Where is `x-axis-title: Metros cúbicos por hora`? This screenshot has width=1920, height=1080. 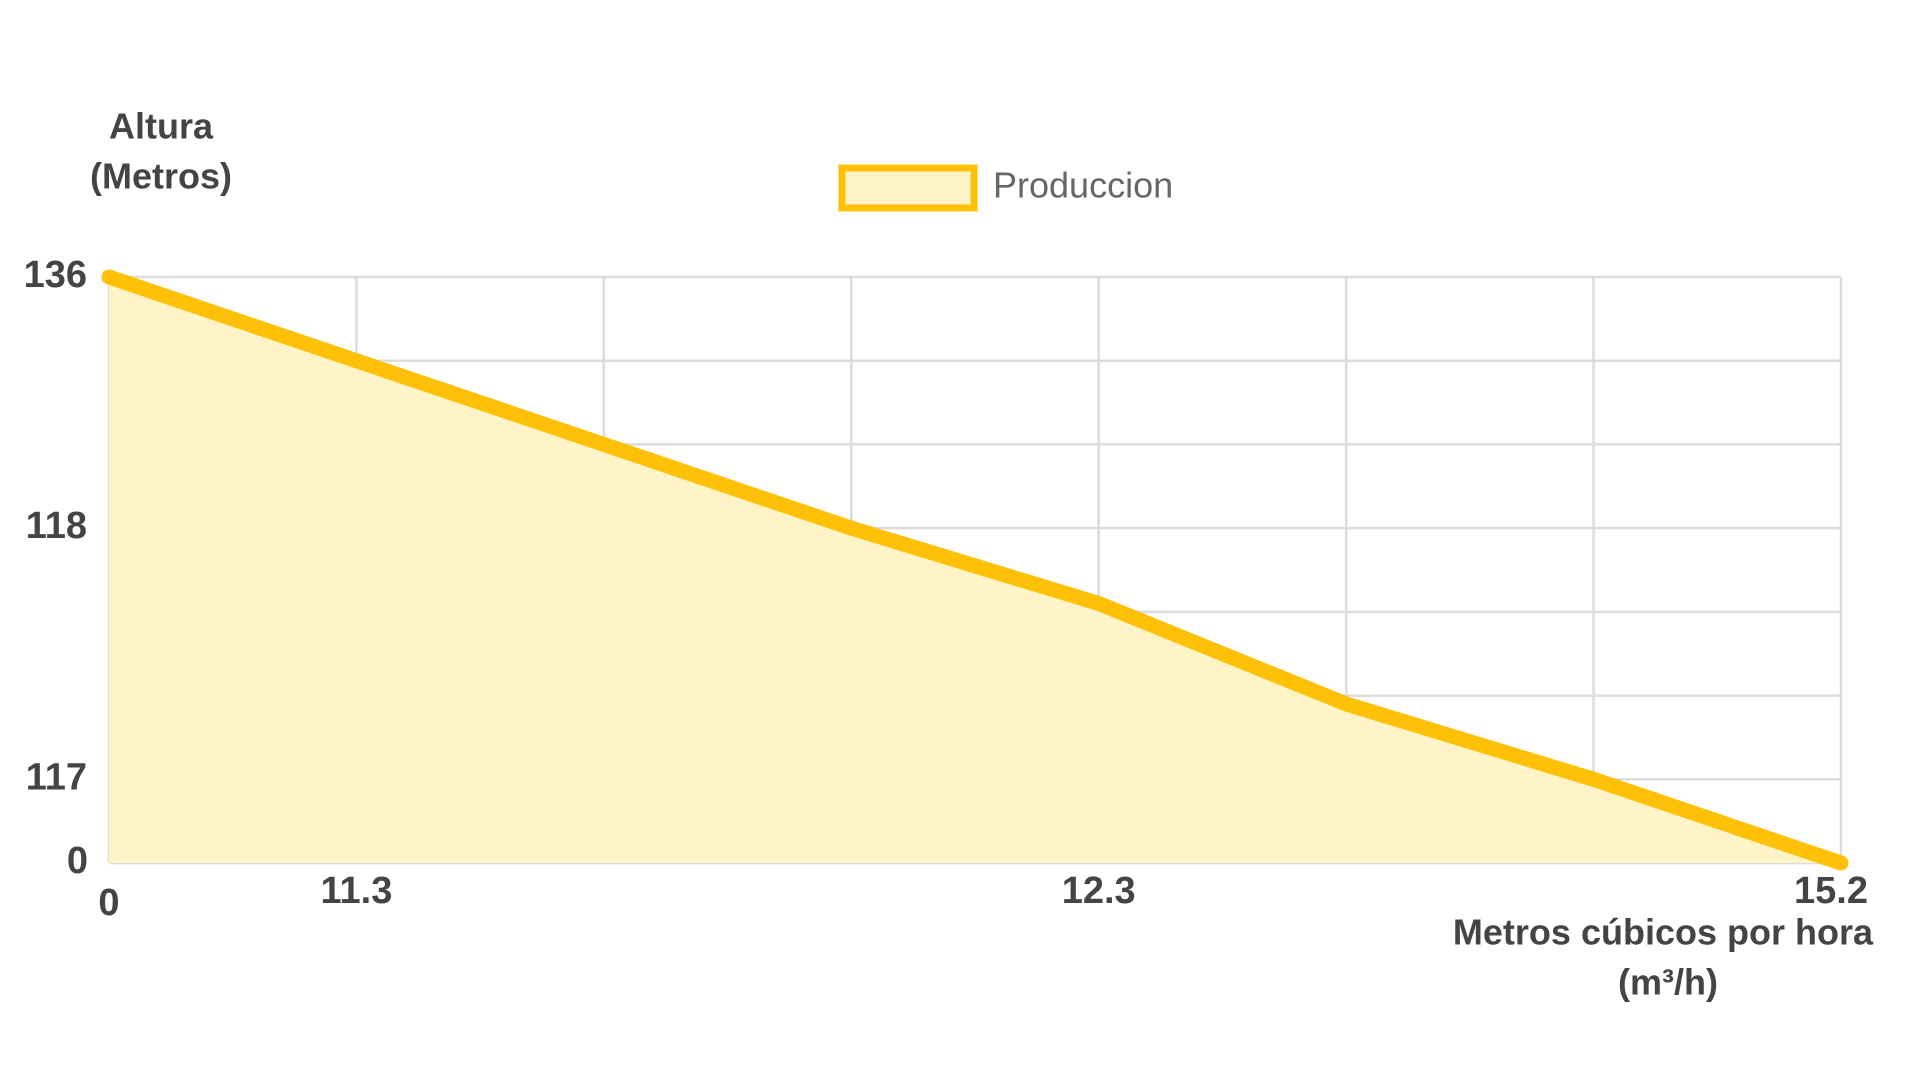
x-axis-title: Metros cúbicos por hora is located at coordinates (1663, 932).